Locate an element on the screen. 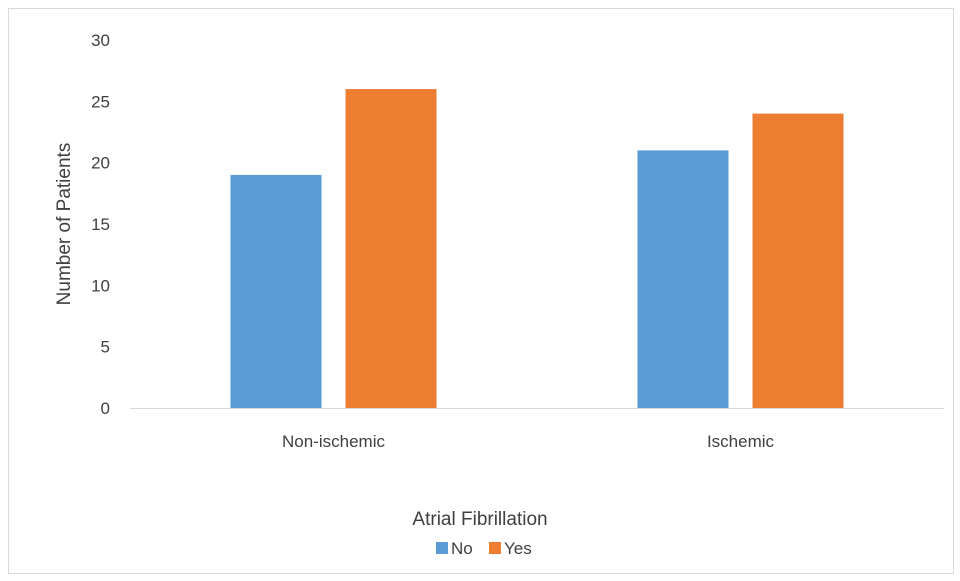 This screenshot has height=581, width=960. y-axis-ticks: 0 5 10 15 20 25 30 is located at coordinates (100, 224).